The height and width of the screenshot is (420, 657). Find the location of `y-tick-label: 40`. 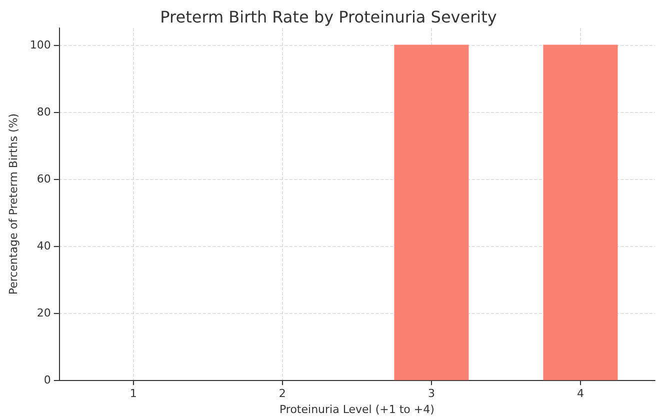

y-tick-label: 40 is located at coordinates (43, 245).